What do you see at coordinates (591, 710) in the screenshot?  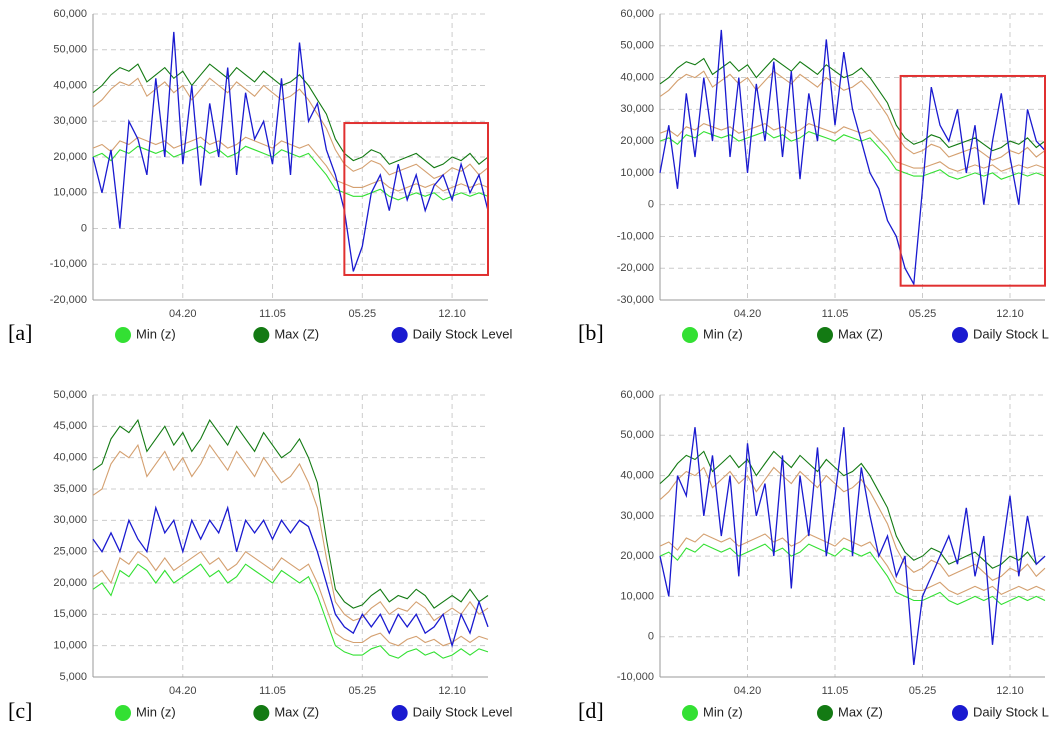 I see `panel-label: [d]` at bounding box center [591, 710].